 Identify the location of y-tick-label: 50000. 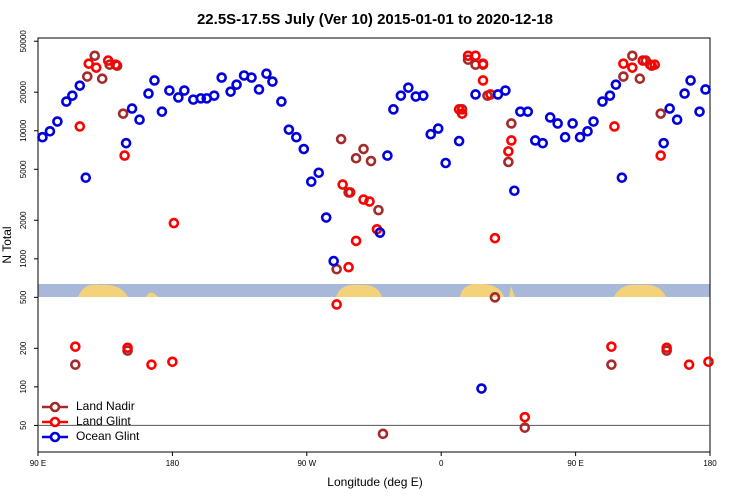
(23, 41).